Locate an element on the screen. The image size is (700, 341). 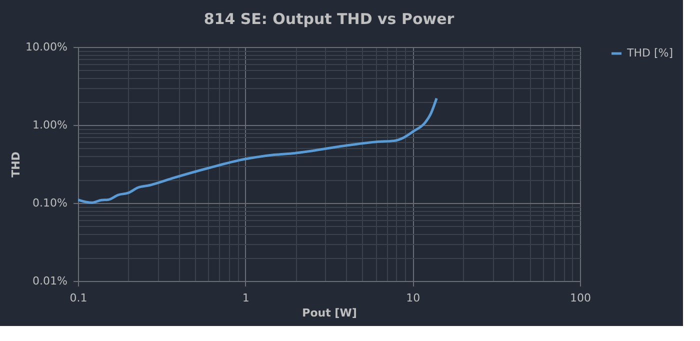
x-axis-title: Pout [W] is located at coordinates (329, 313).